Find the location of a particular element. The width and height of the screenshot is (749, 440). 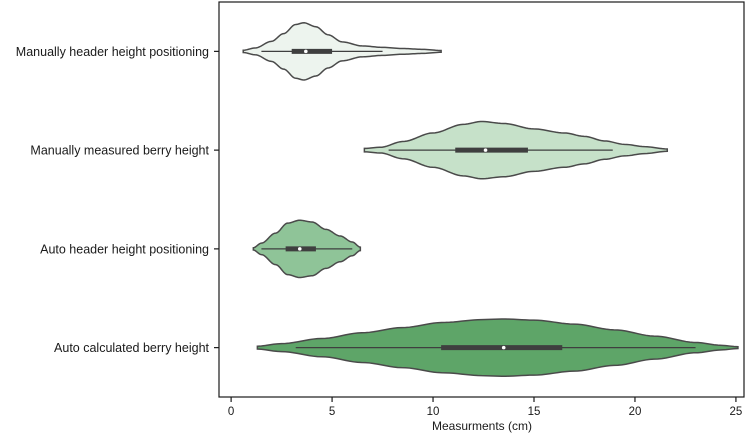

category-label: Manually header height positioning is located at coordinates (112, 52).